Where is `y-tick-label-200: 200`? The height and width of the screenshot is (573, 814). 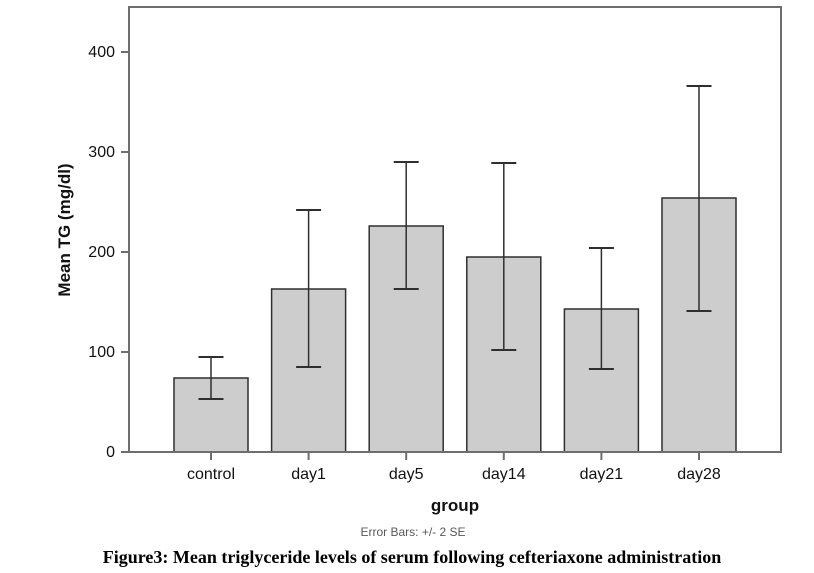 y-tick-label-200: 200 is located at coordinates (101, 252).